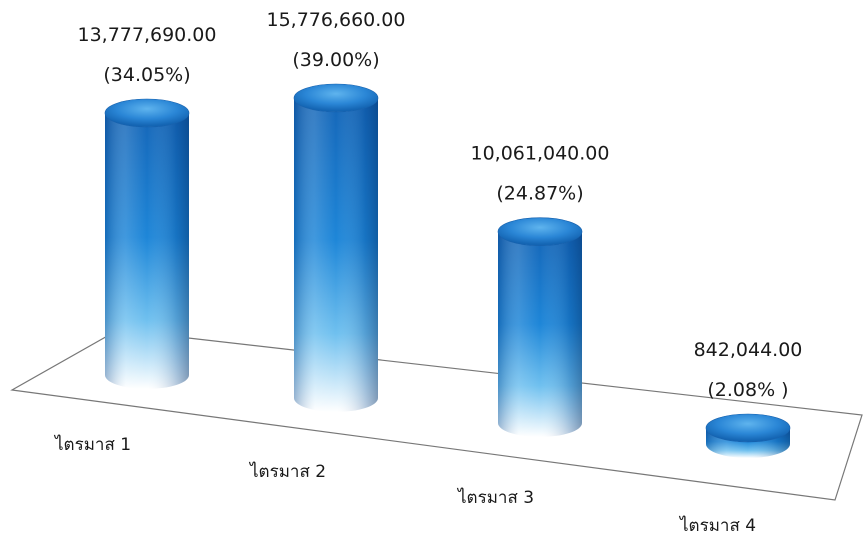 The image size is (865, 541). What do you see at coordinates (747, 390) in the screenshot?
I see `percent-label: (2.08% )` at bounding box center [747, 390].